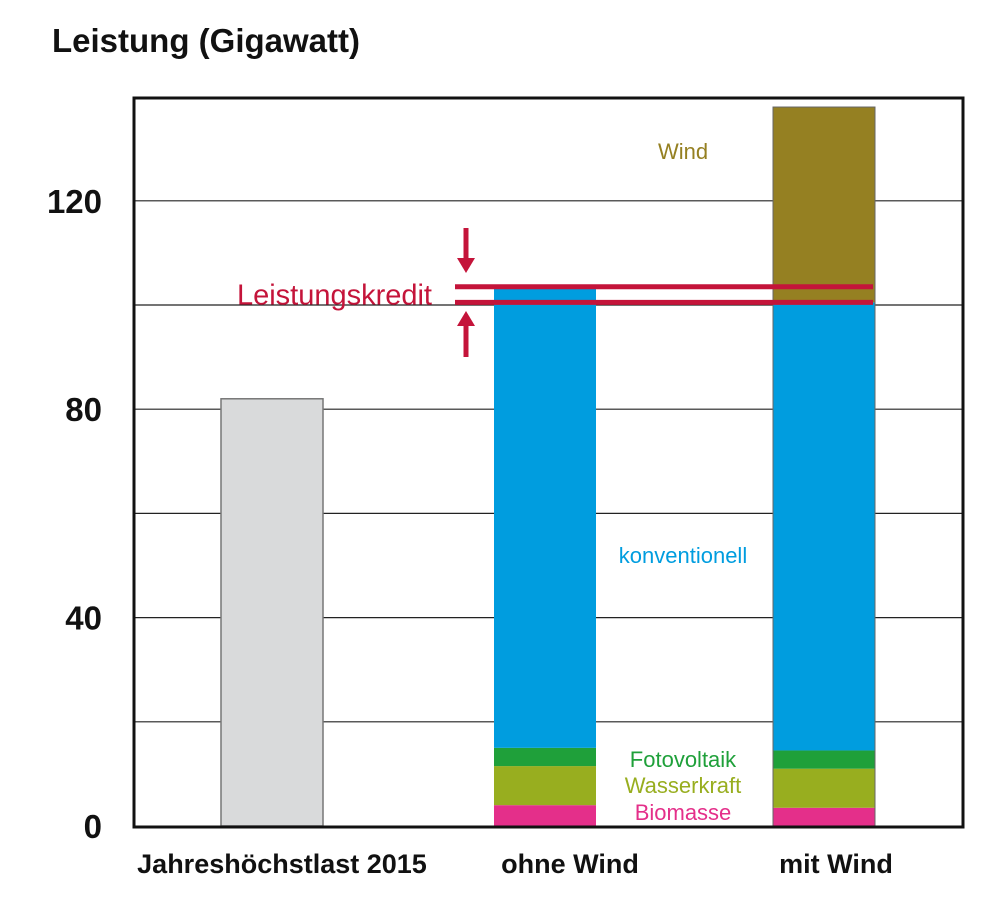  Describe the element at coordinates (83, 409) in the screenshot. I see `y-tick-label: 80` at that location.